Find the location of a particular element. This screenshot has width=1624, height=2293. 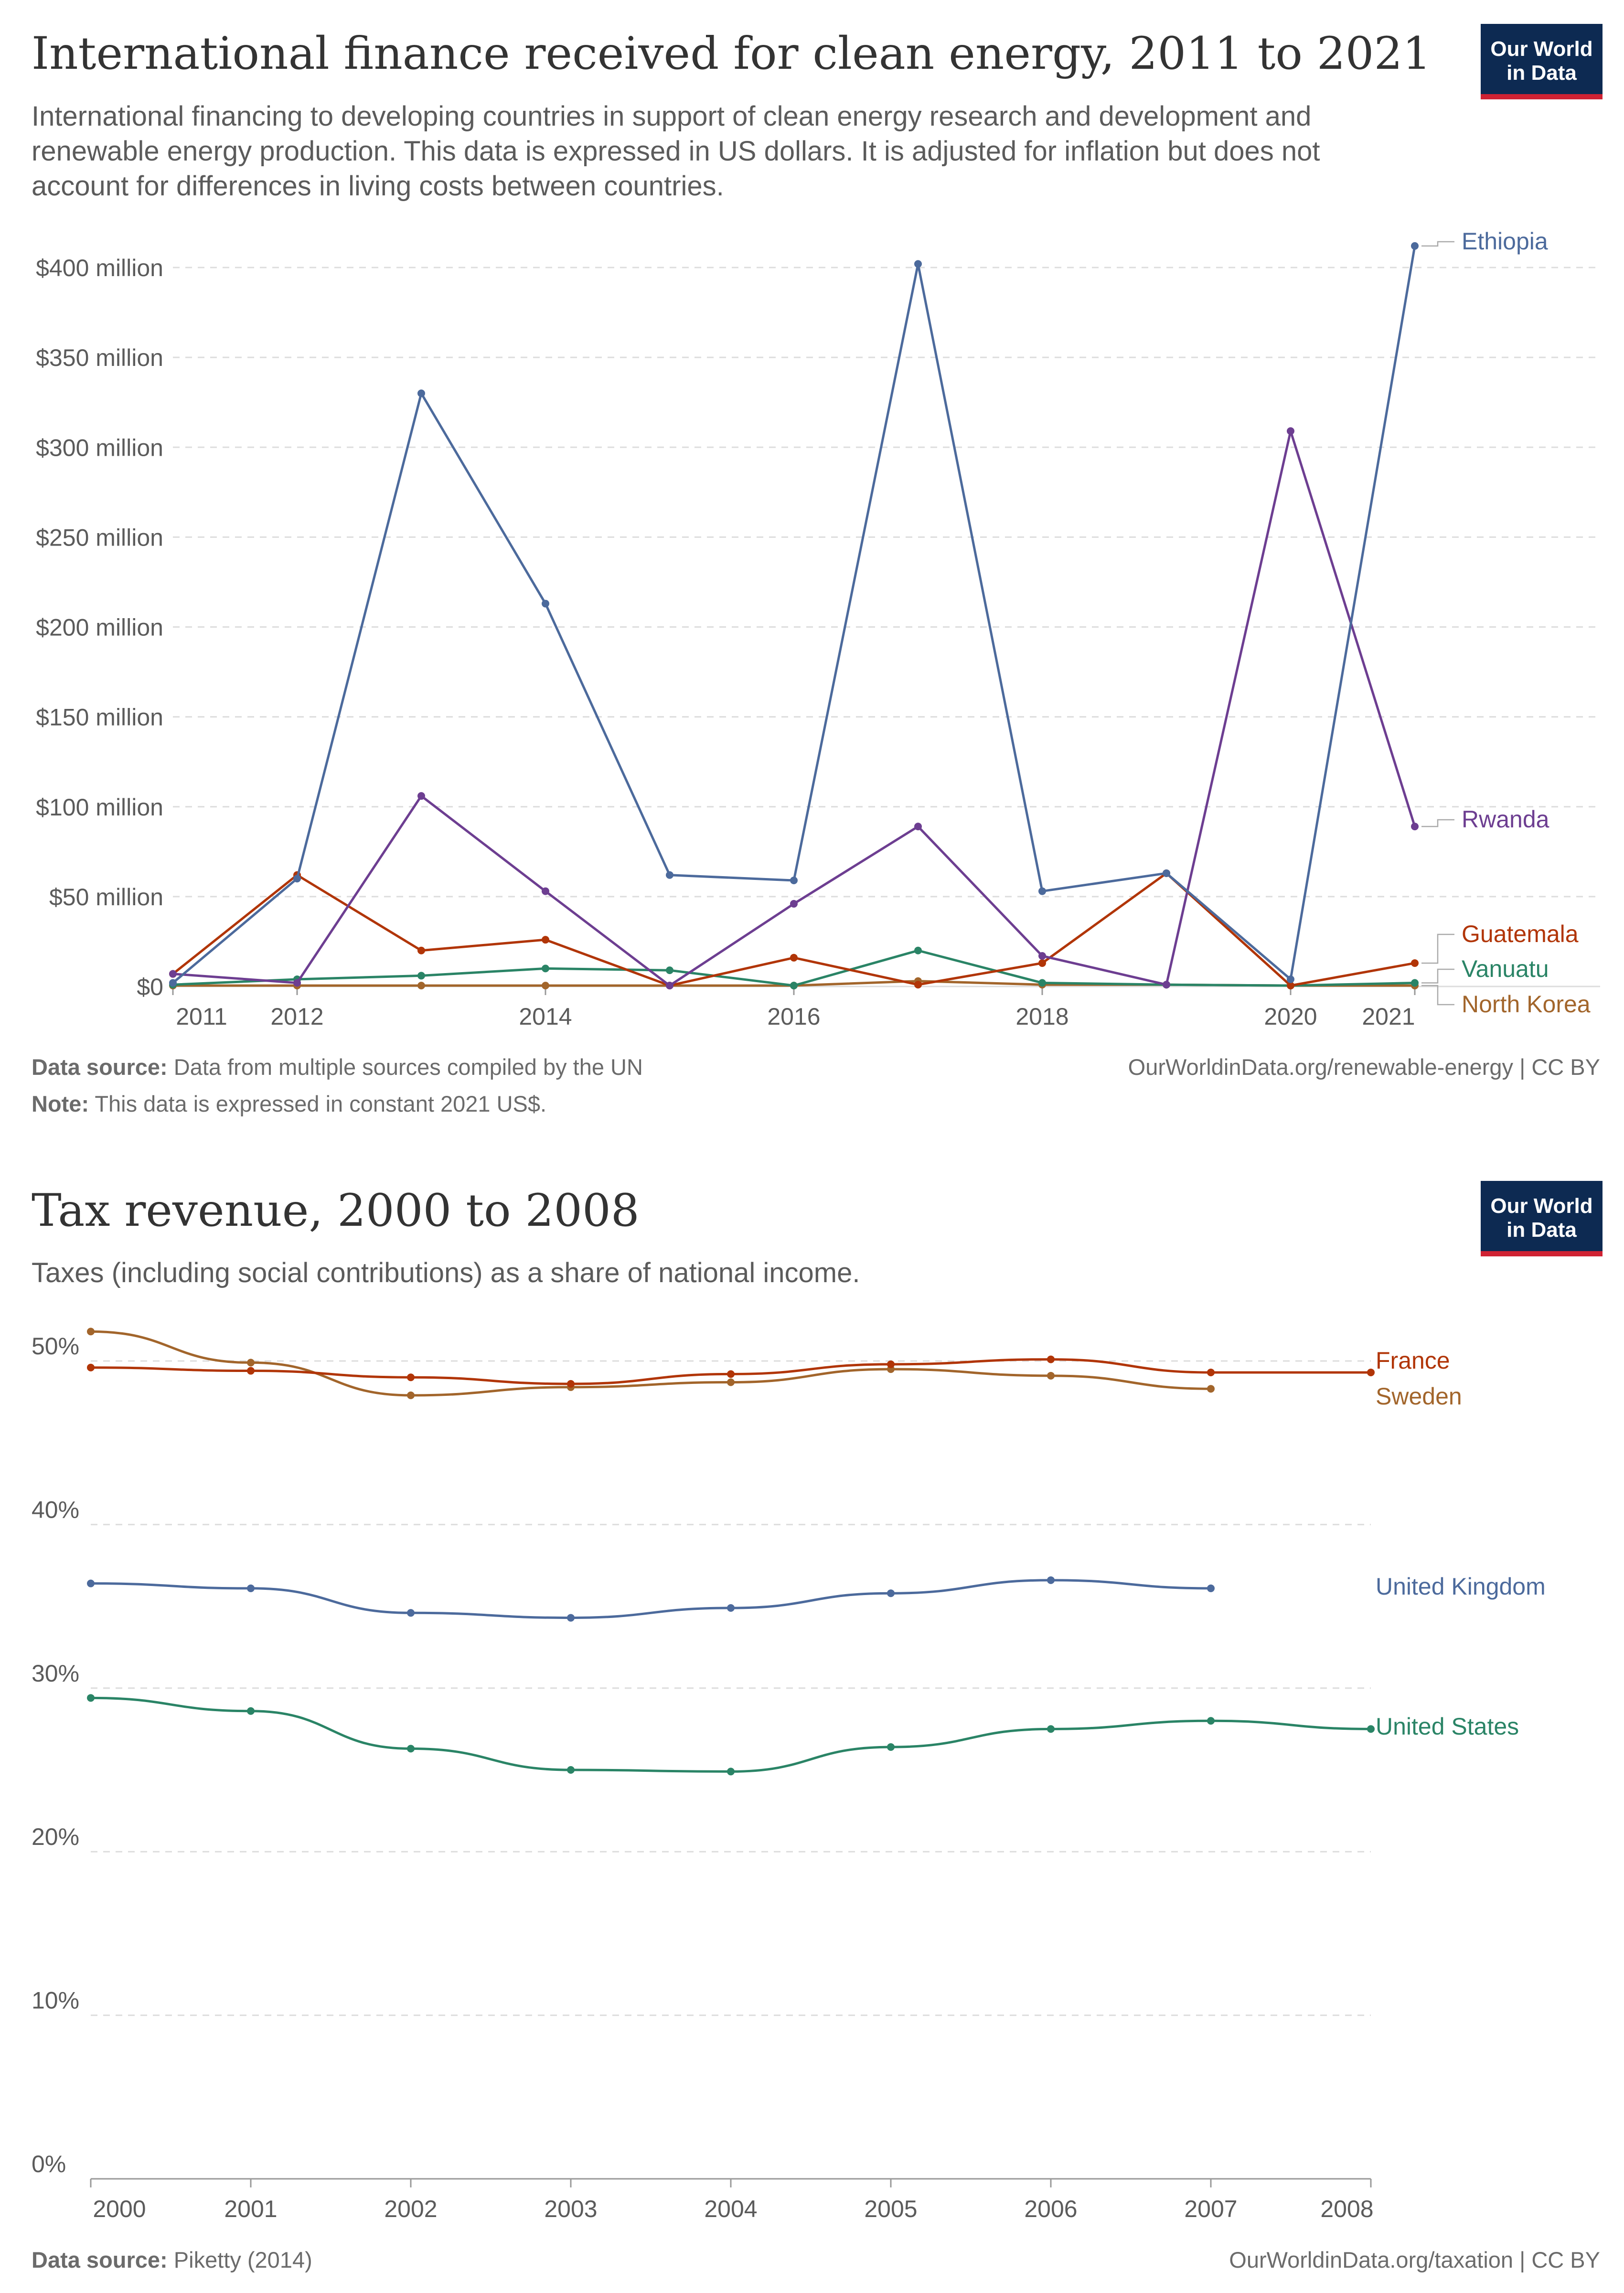

x-tick-label: 2020 is located at coordinates (1291, 1017).